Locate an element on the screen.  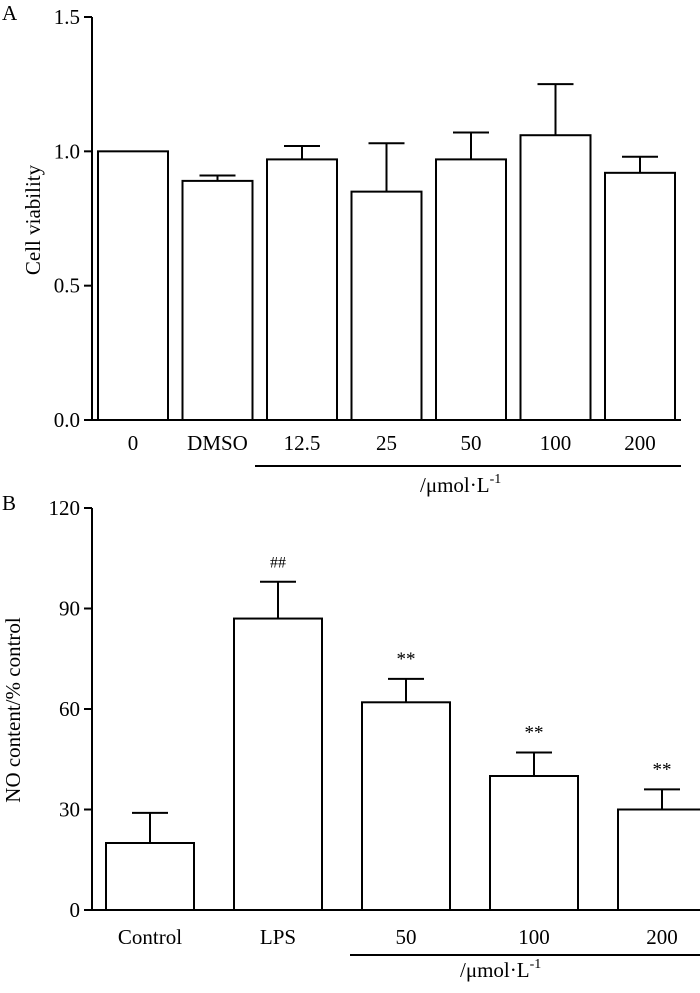
panel-a-y-tick-label: 1.0 is located at coordinates (67, 151).